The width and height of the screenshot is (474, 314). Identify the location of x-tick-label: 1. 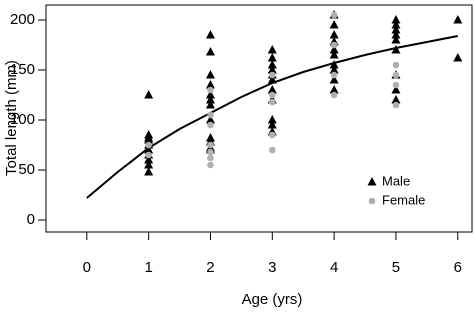
(148, 267).